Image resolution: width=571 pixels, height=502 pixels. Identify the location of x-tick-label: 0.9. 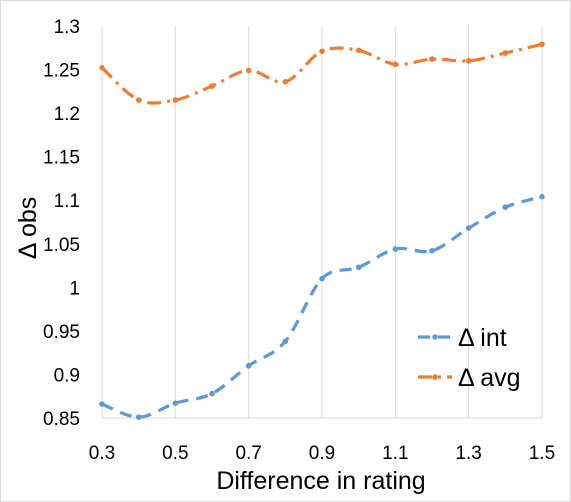
(322, 453).